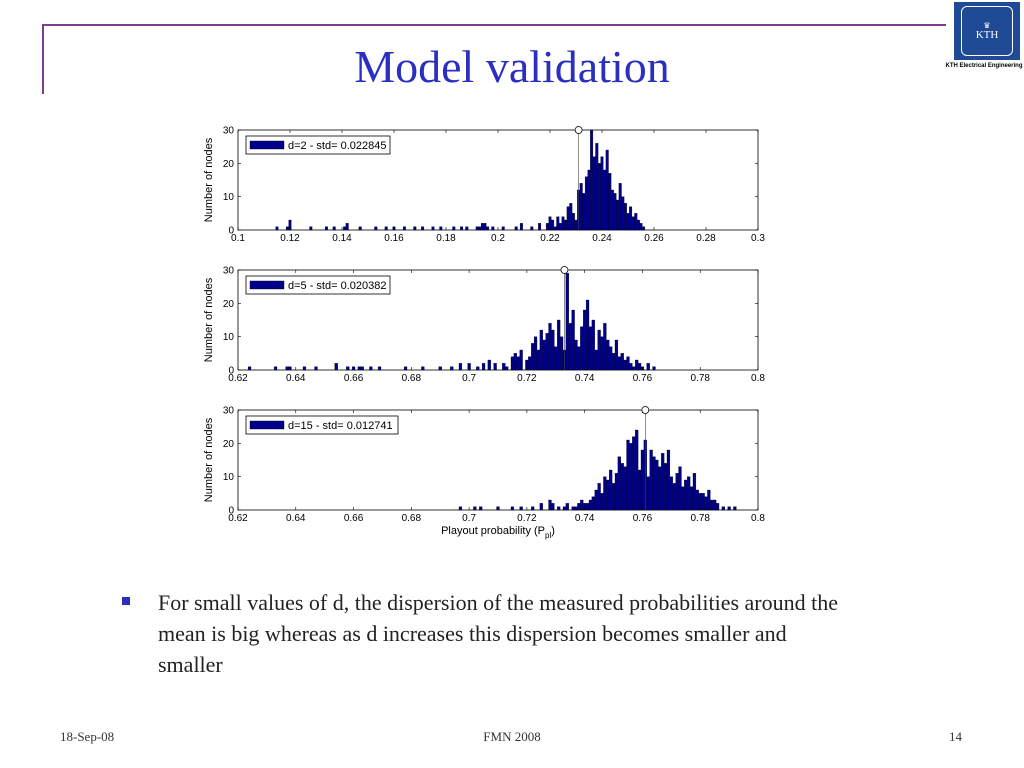  What do you see at coordinates (987, 31) in the screenshot?
I see `kth-logo-emblem: ♛ KTH` at bounding box center [987, 31].